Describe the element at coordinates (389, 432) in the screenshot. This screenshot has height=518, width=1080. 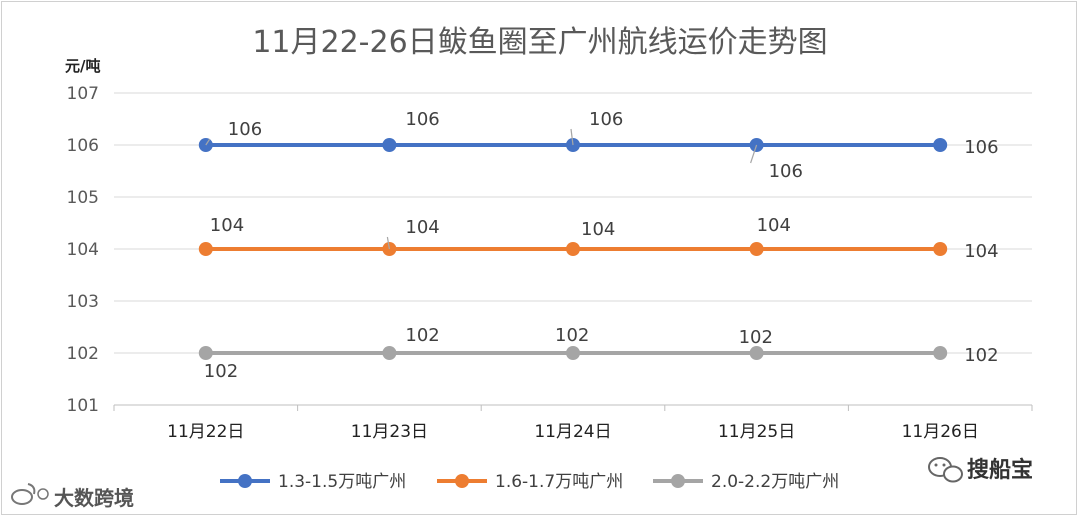
I see `x-tick-label: 11月23日` at that location.